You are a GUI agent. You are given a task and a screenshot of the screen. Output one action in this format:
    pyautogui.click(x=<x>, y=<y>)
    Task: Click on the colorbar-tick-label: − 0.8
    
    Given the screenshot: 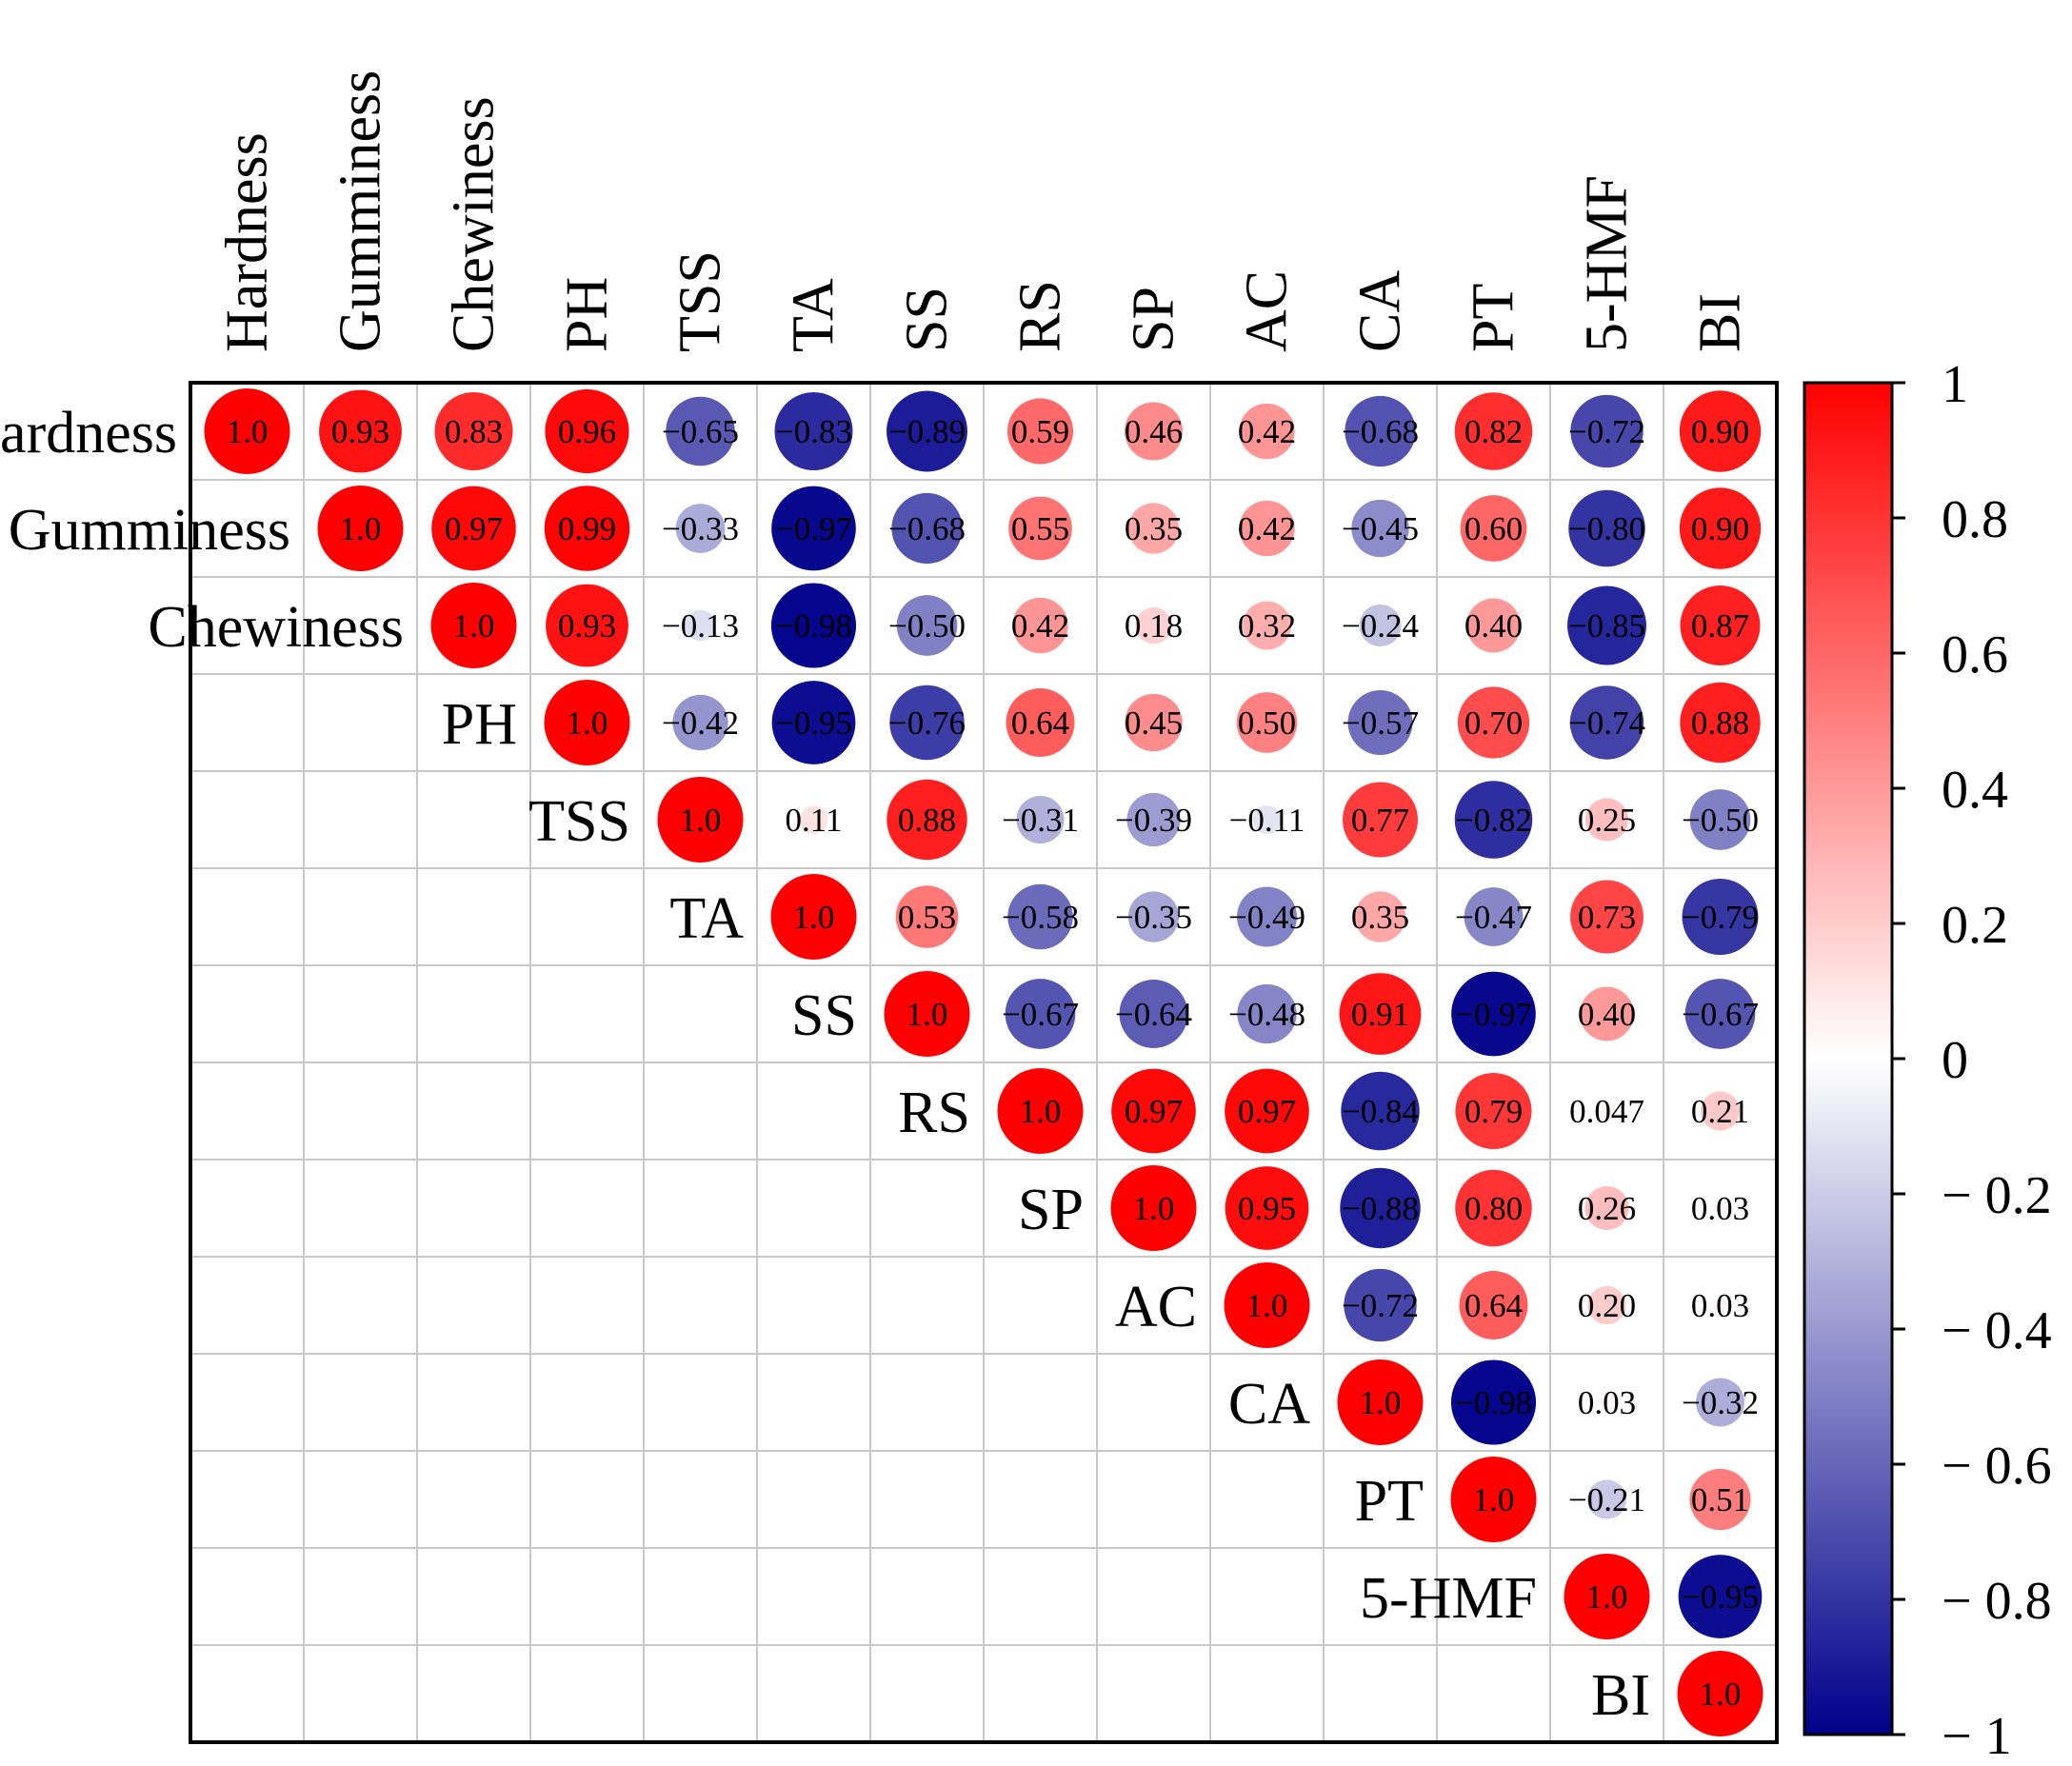 What is the action you would take?
    pyautogui.click(x=1997, y=1601)
    